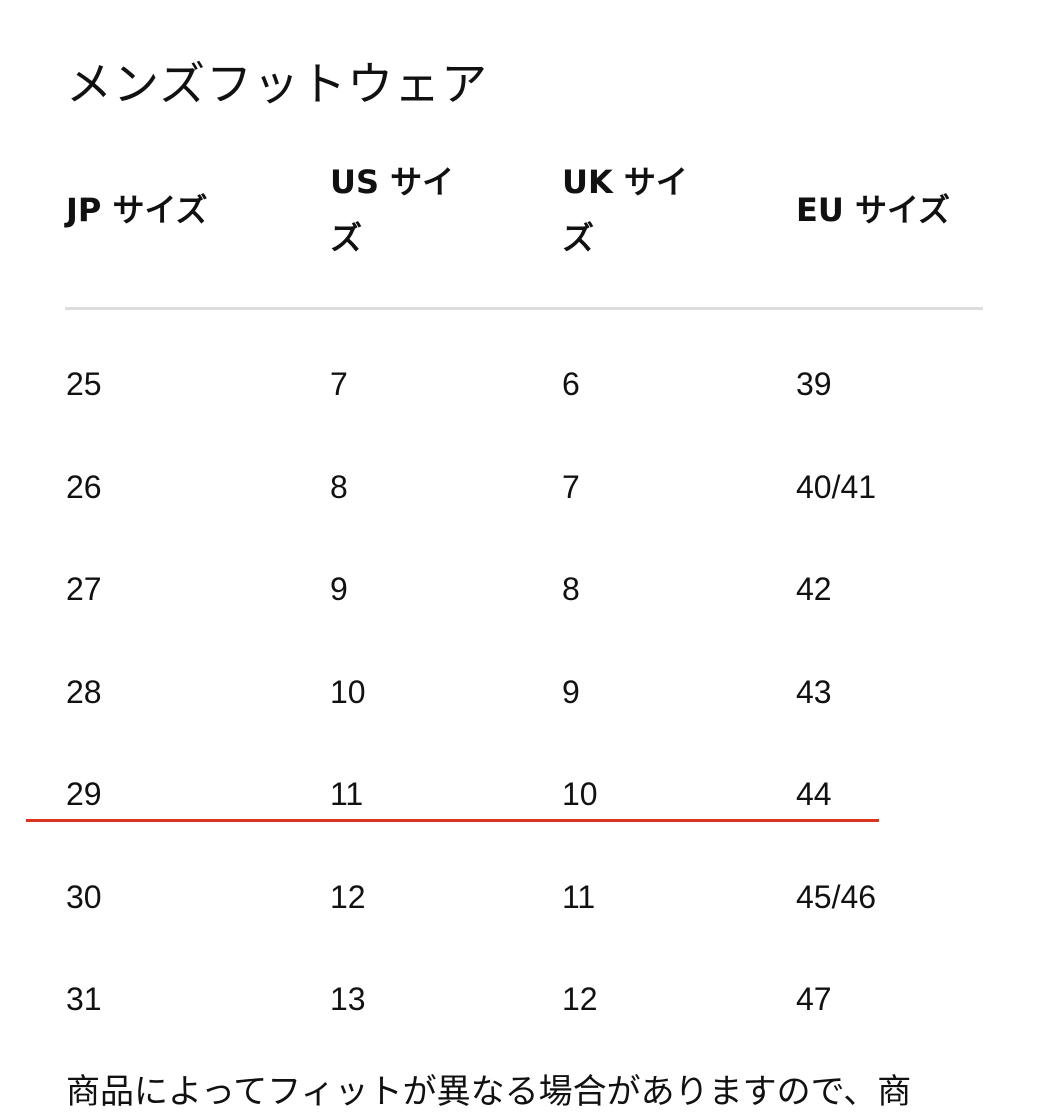  What do you see at coordinates (84, 999) in the screenshot?
I see `table-cell: 31` at bounding box center [84, 999].